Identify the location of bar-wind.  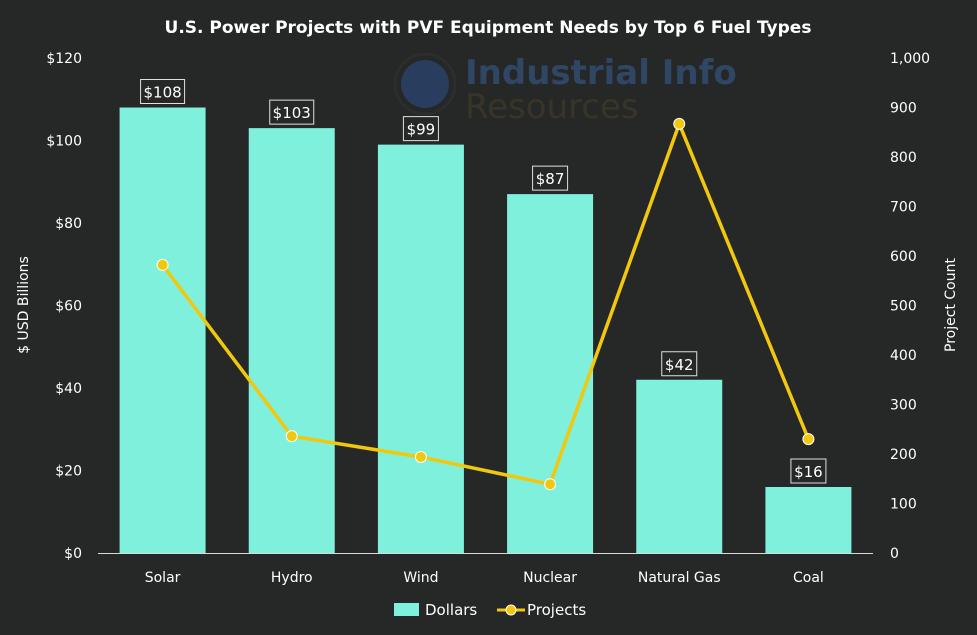
(420, 348).